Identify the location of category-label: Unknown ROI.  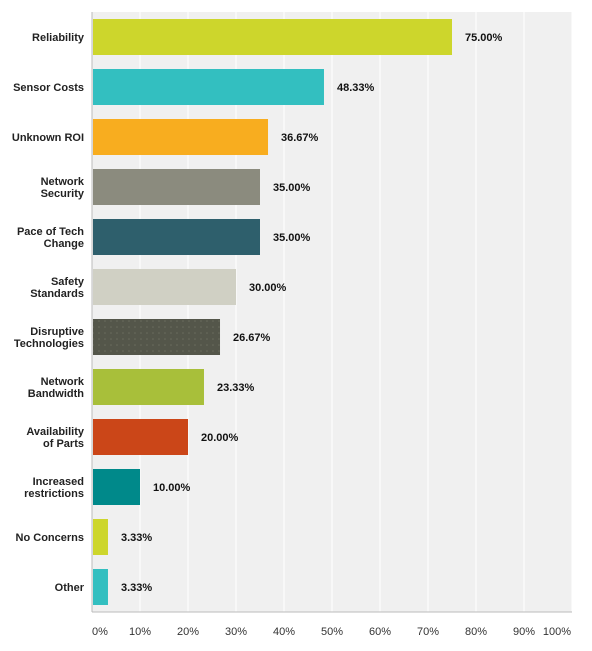
(48, 138).